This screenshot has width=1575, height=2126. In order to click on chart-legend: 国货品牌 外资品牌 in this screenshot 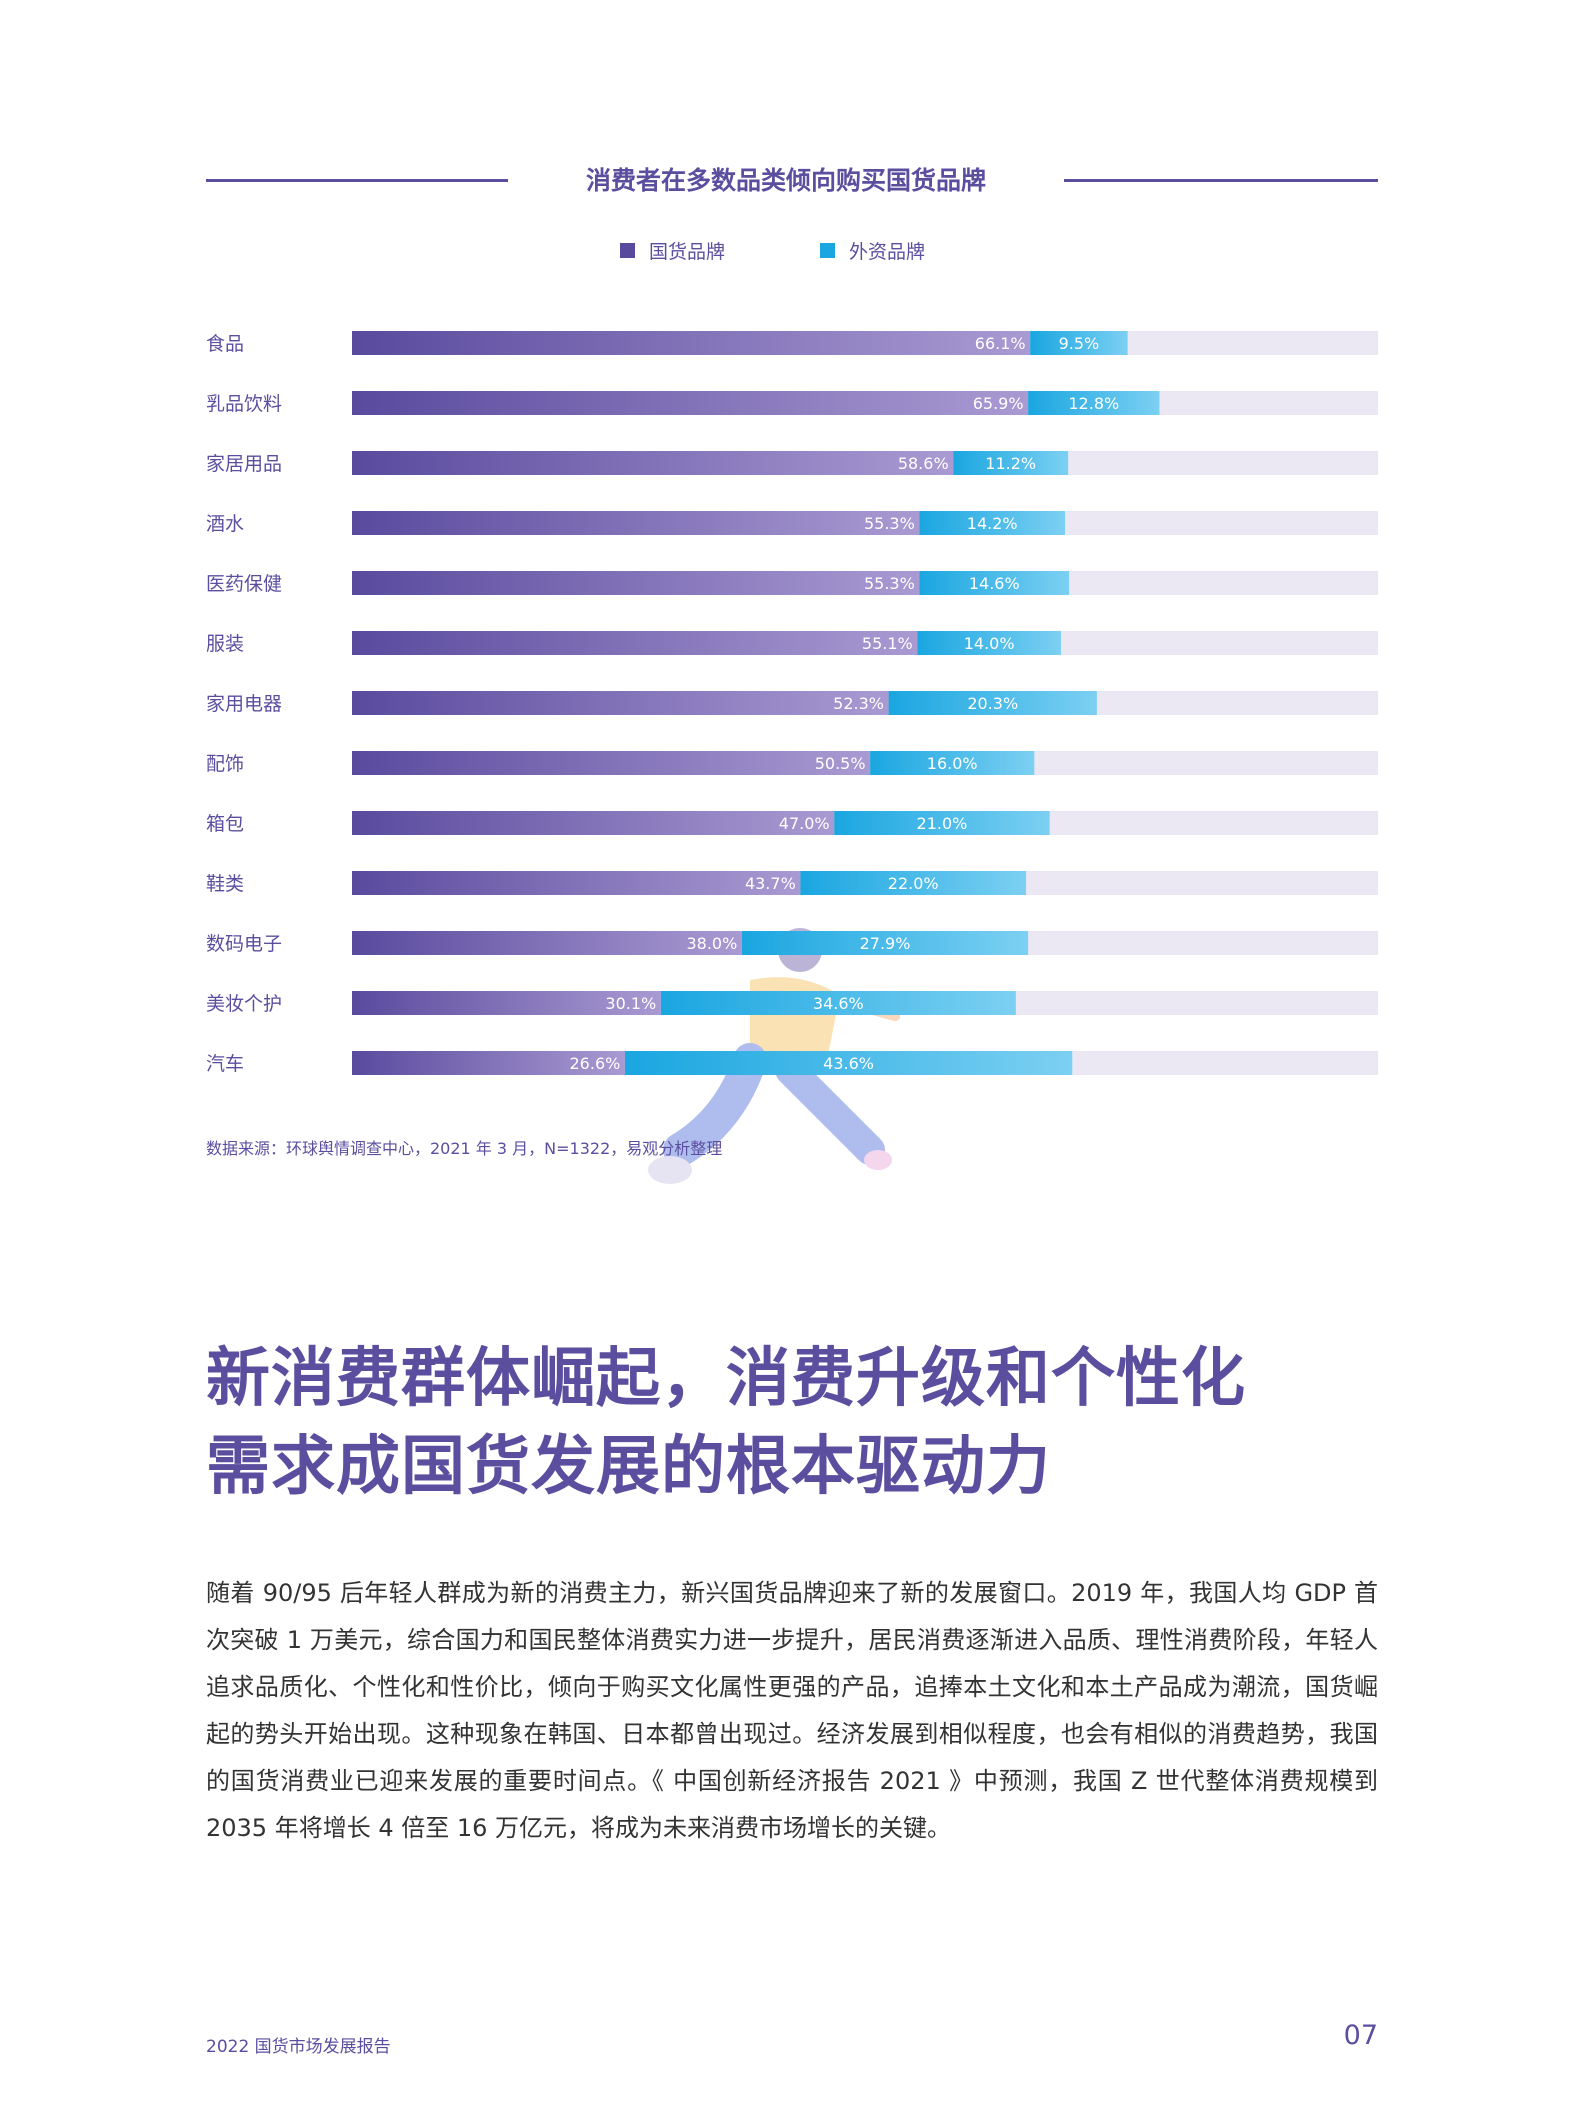, I will do `click(787, 252)`.